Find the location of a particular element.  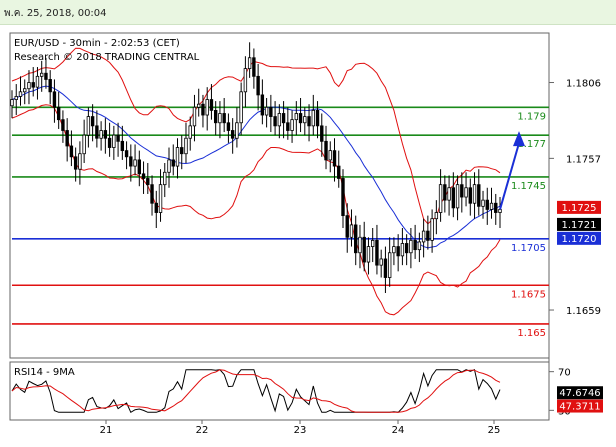

timestamp-label: พ.ค. 25, 2018, 00:04 is located at coordinates (55, 13).